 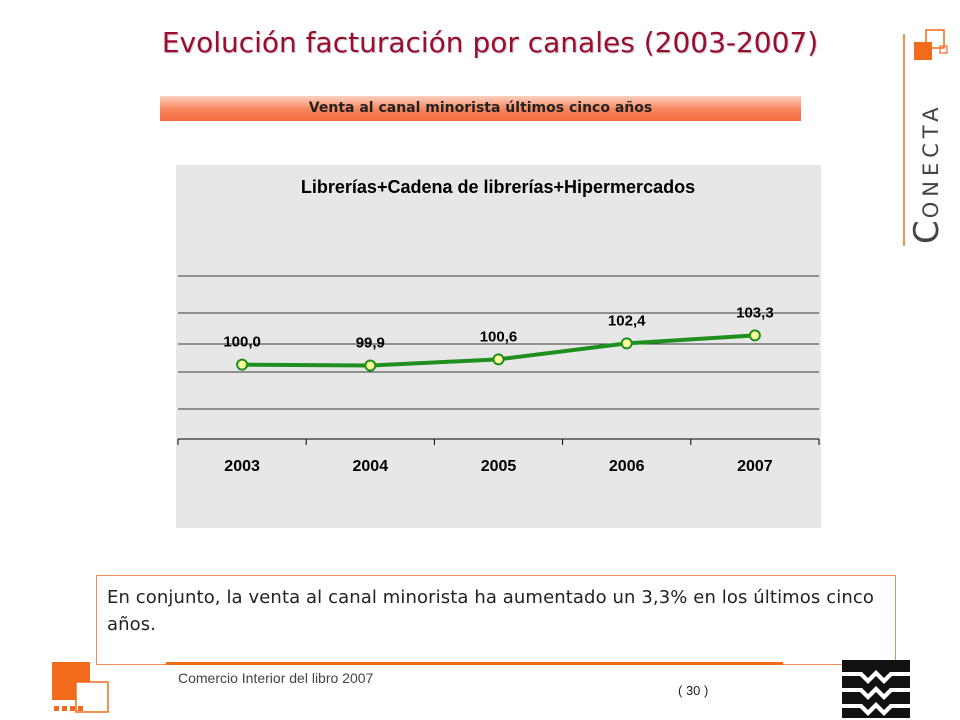 I want to click on category-label-layer: 2003 2004 2005 2006 2007, so click(x=498, y=466).